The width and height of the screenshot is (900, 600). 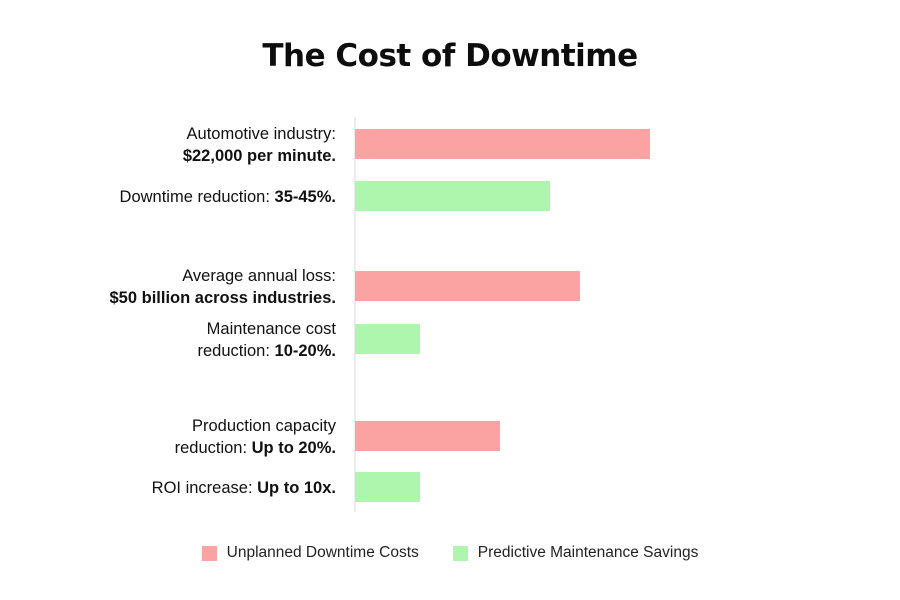 What do you see at coordinates (460, 553) in the screenshot?
I see `legend-swatch-savings` at bounding box center [460, 553].